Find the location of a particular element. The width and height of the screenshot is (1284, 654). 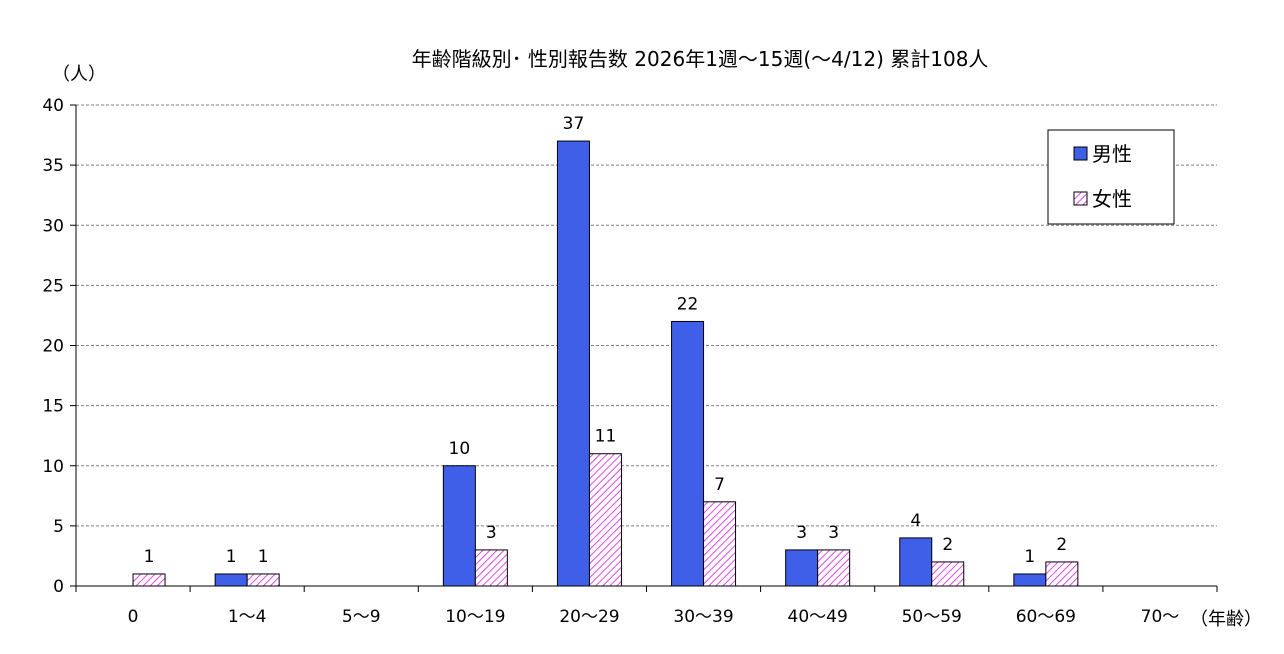

legend-box is located at coordinates (1111, 177).